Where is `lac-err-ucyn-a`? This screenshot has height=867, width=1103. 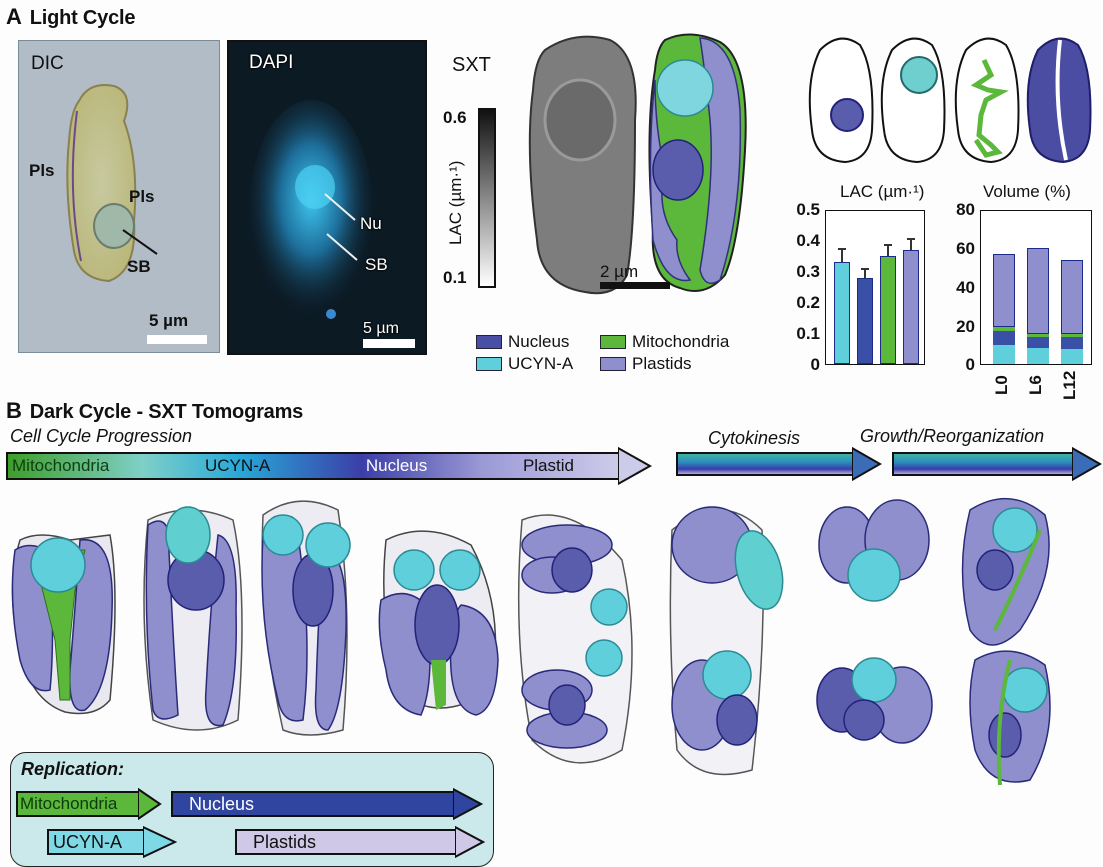 lac-err-ucyn-a is located at coordinates (842, 255).